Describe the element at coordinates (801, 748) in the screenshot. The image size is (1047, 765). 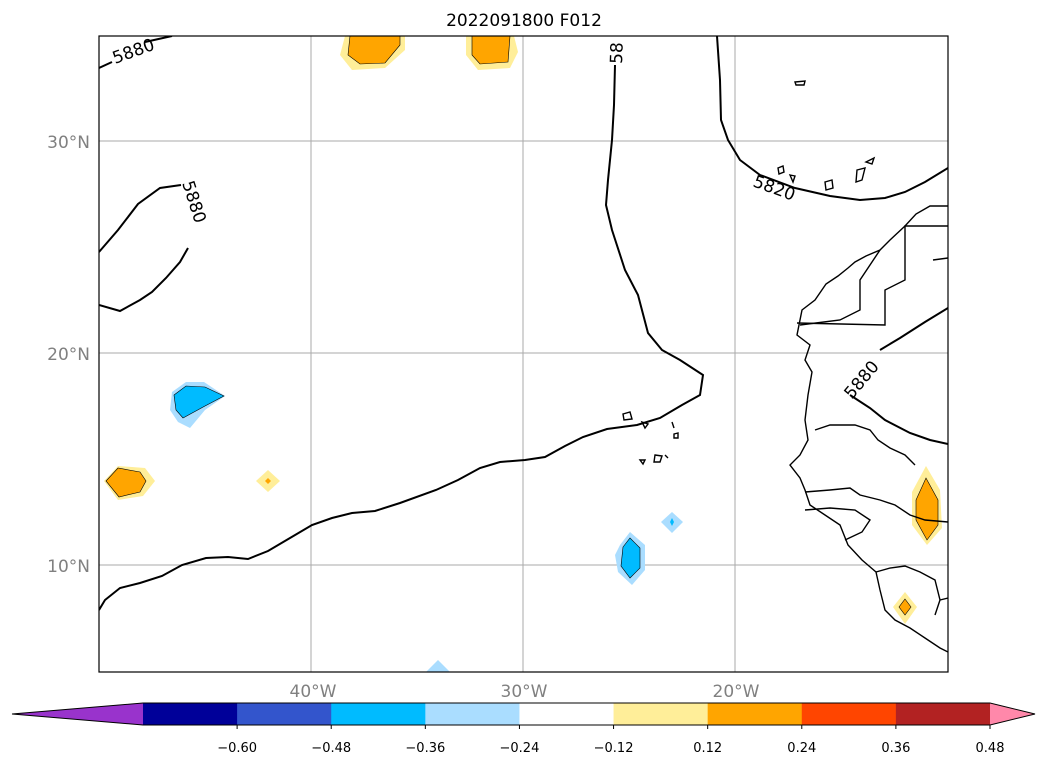
I see `colorbar-tick-label: 0.24` at that location.